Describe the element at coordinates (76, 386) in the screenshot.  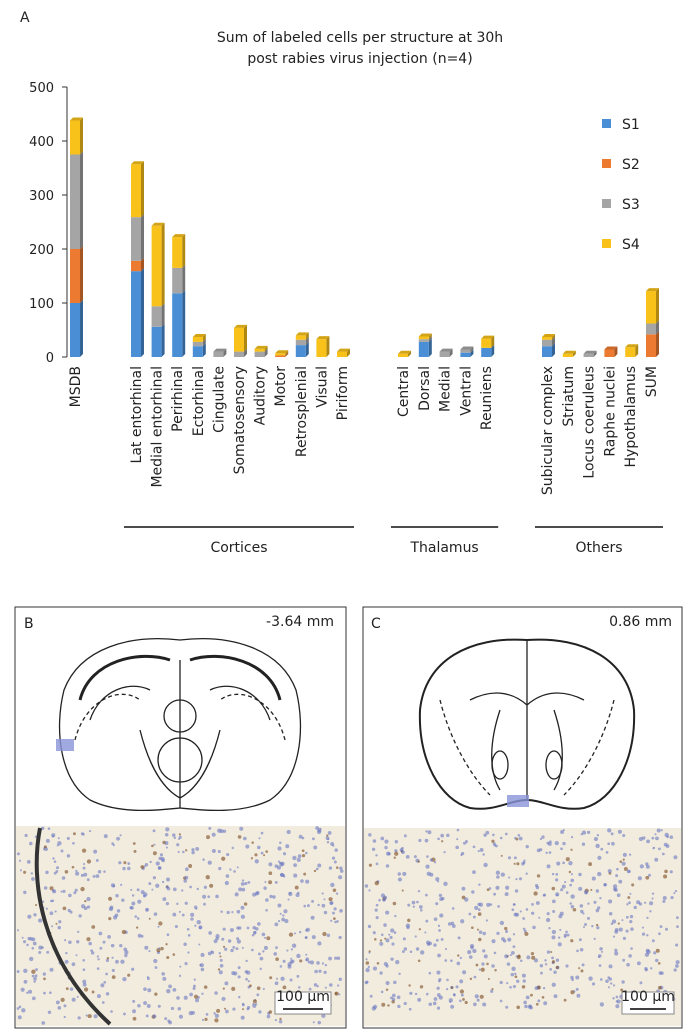
I see `x-tick-label: MSDB` at that location.